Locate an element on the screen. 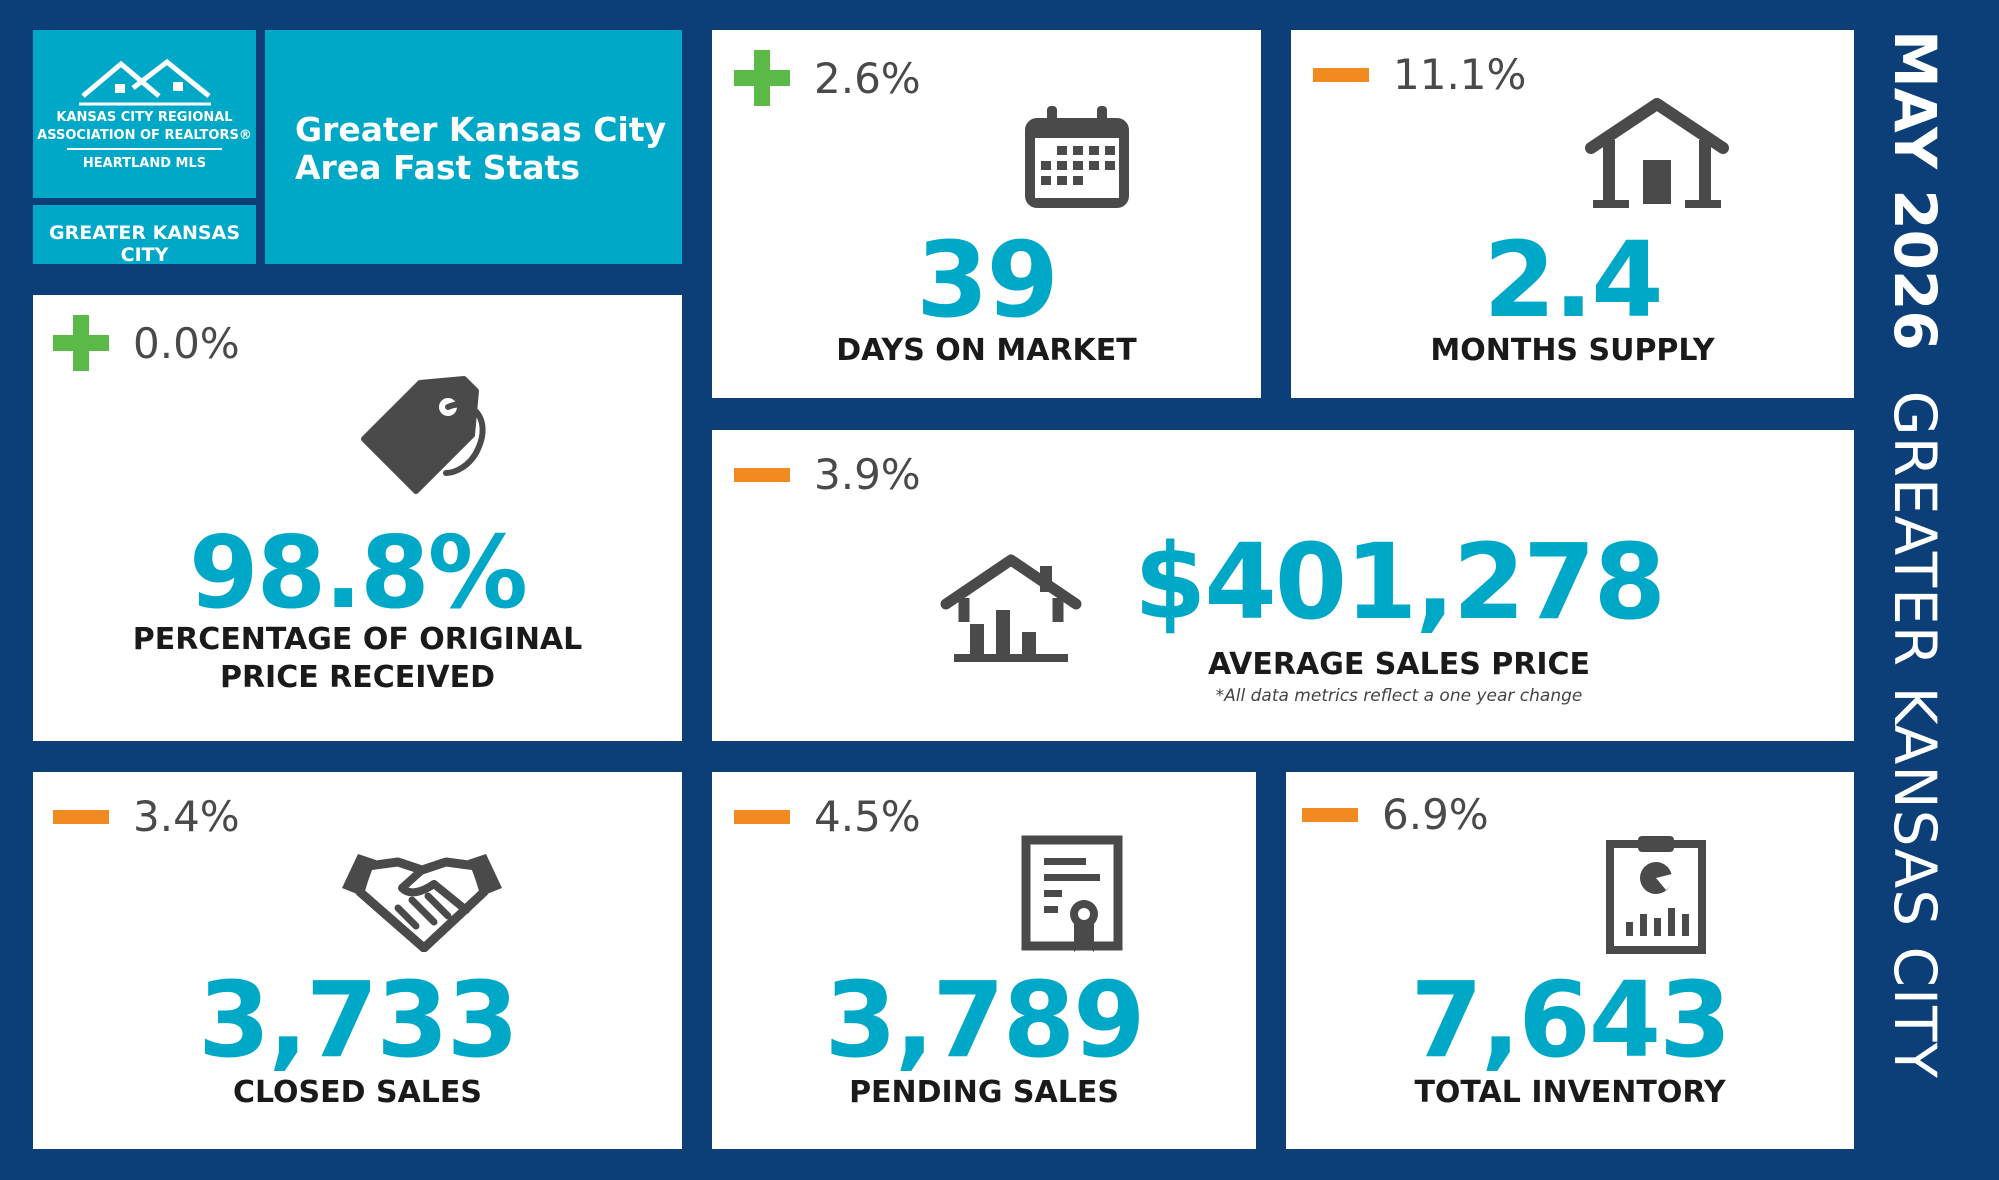 Image resolution: width=1999 pixels, height=1180 pixels. handshake-icon is located at coordinates (422, 903).